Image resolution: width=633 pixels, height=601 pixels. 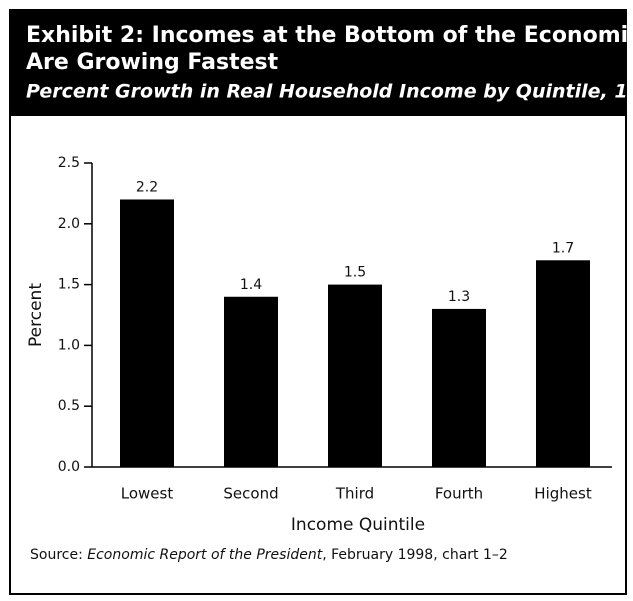 I want to click on x-tick-label: Third, so click(x=354, y=494).